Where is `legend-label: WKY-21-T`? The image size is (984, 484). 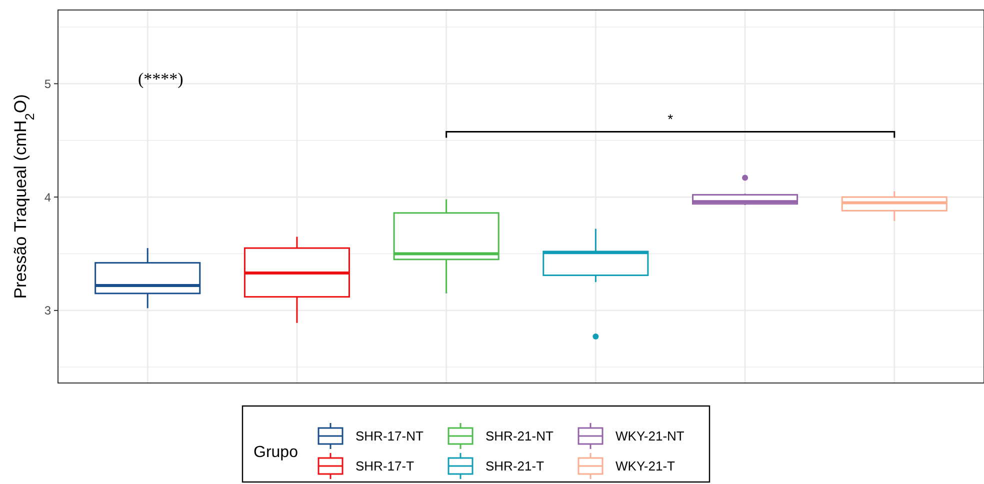 legend-label: WKY-21-T is located at coordinates (646, 466).